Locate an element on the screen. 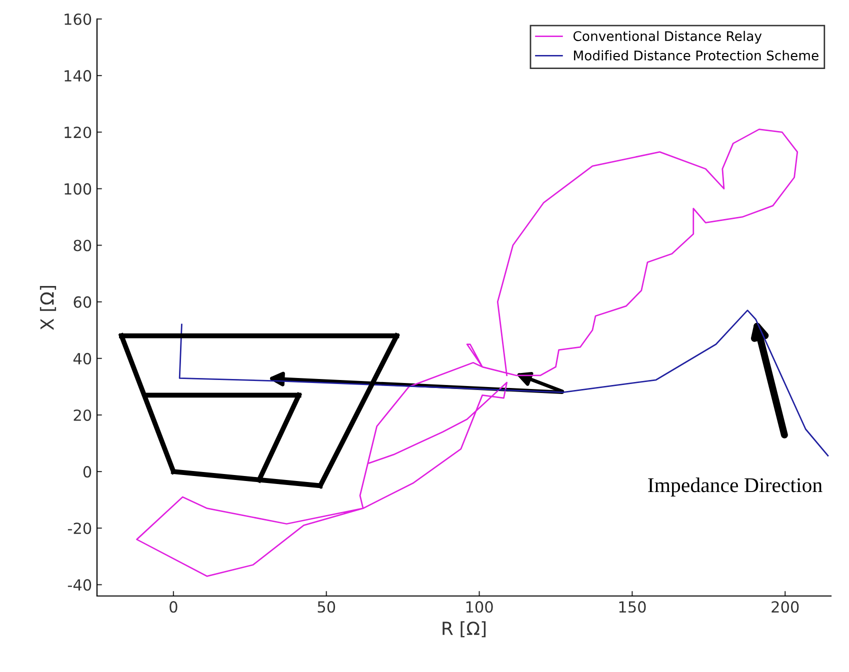  y-tick-label: 60 is located at coordinates (83, 302).